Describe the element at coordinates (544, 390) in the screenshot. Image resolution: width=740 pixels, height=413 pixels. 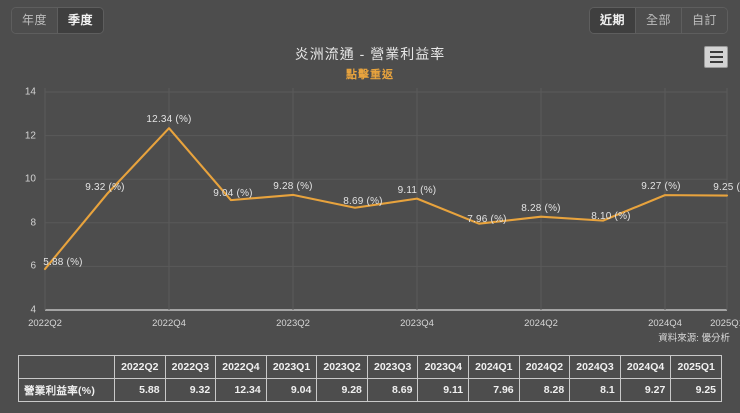
I see `table-cell-2024Q2: 8.28` at that location.